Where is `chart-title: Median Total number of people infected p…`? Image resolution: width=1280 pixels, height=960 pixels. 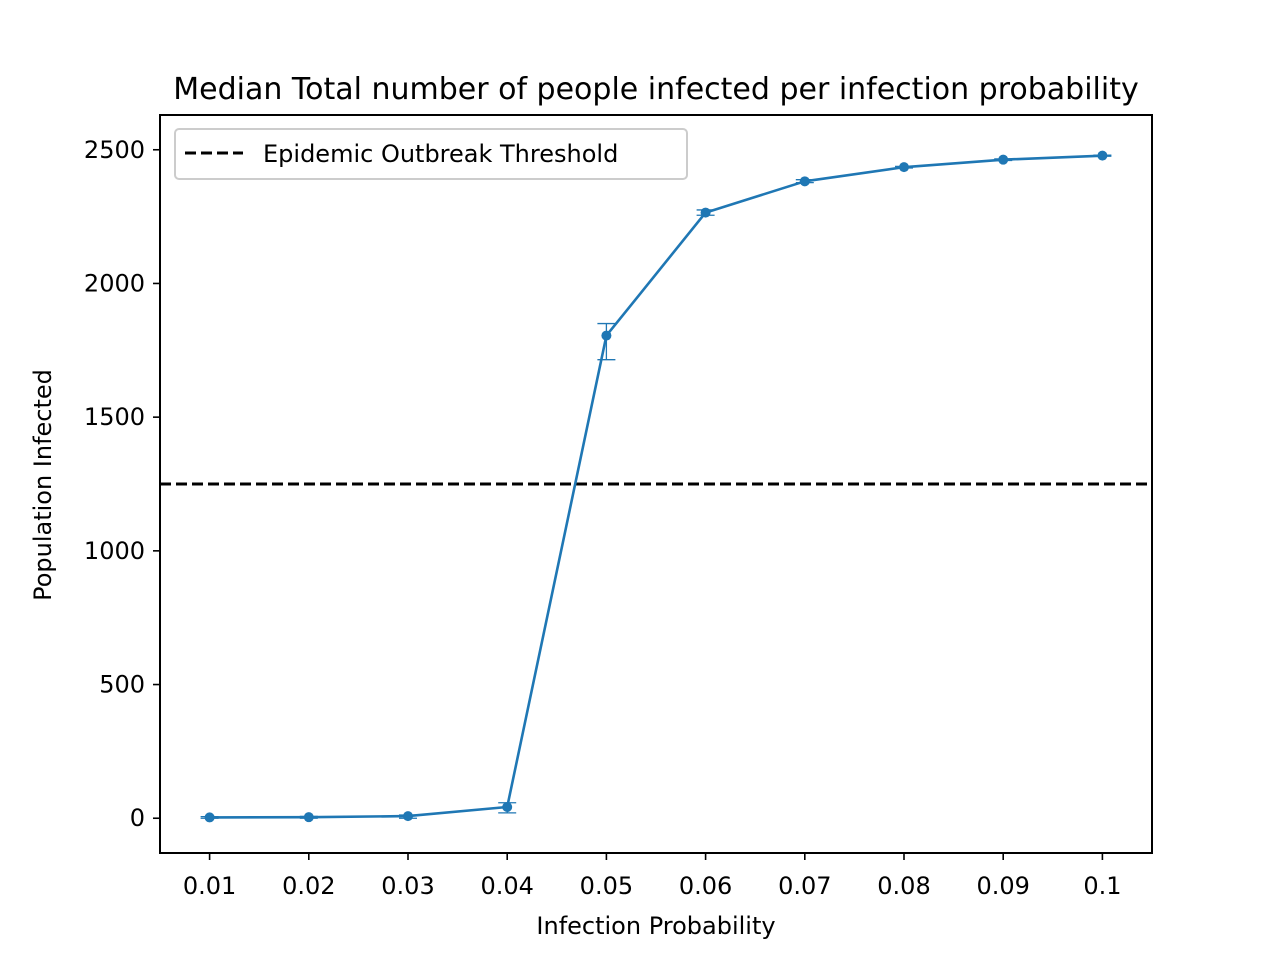 chart-title: Median Total number of people infected p… is located at coordinates (656, 89).